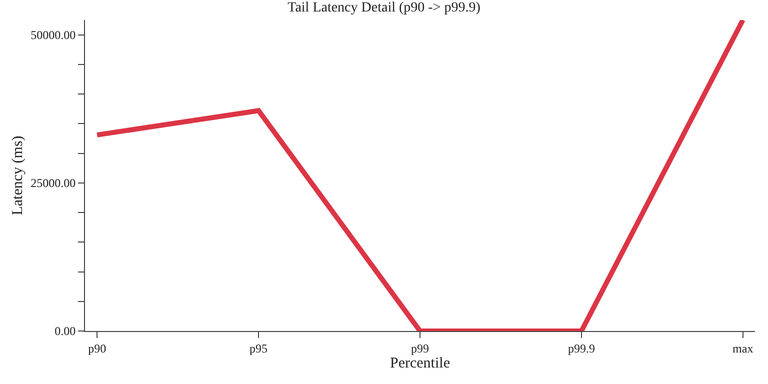 Image resolution: width=768 pixels, height=384 pixels. I want to click on x-tick-label: p95, so click(259, 348).